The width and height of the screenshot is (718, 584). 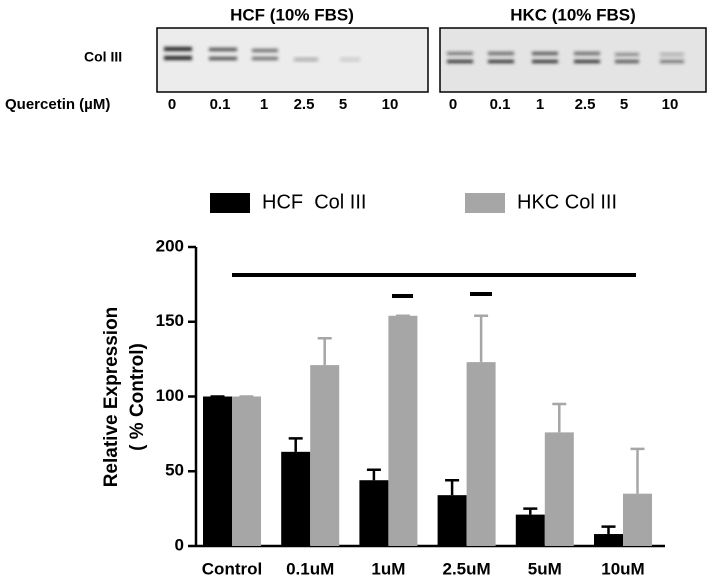 I want to click on blot-panel, so click(x=292, y=60).